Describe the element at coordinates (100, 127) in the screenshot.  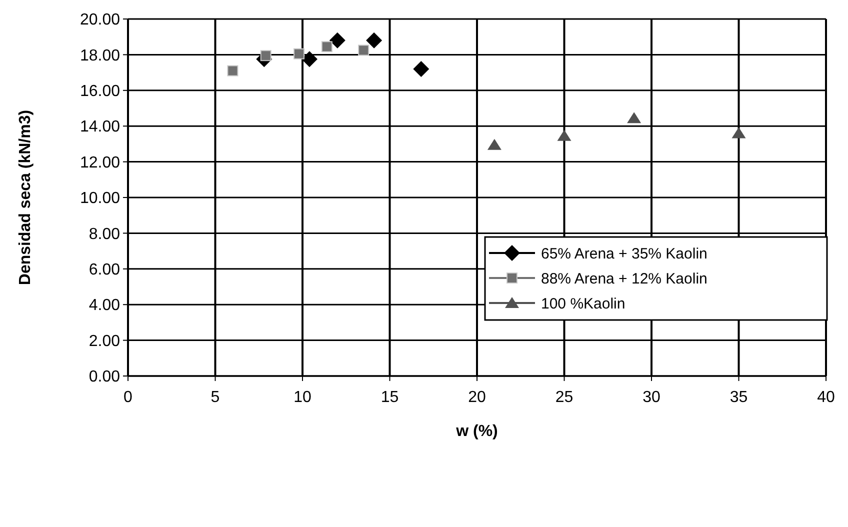
I see `y-tick-label: 14.00` at that location.